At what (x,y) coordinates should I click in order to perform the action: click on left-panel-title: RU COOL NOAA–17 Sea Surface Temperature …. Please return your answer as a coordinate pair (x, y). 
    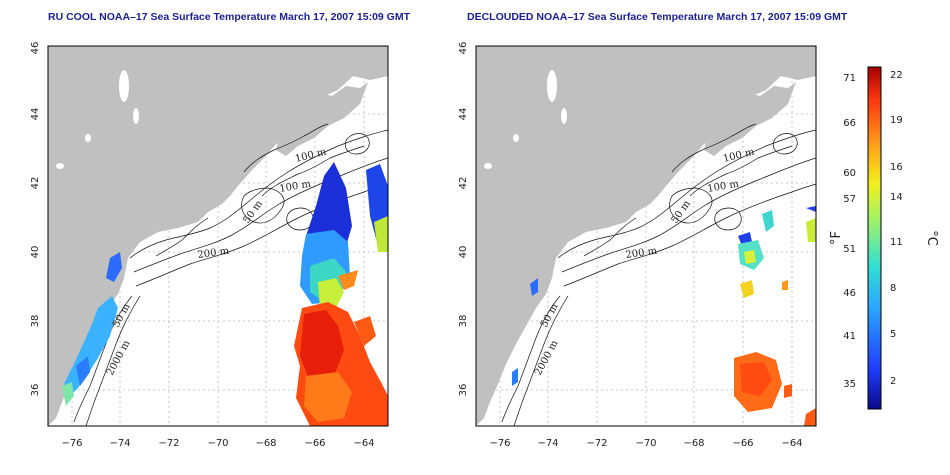
    Looking at the image, I should click on (229, 17).